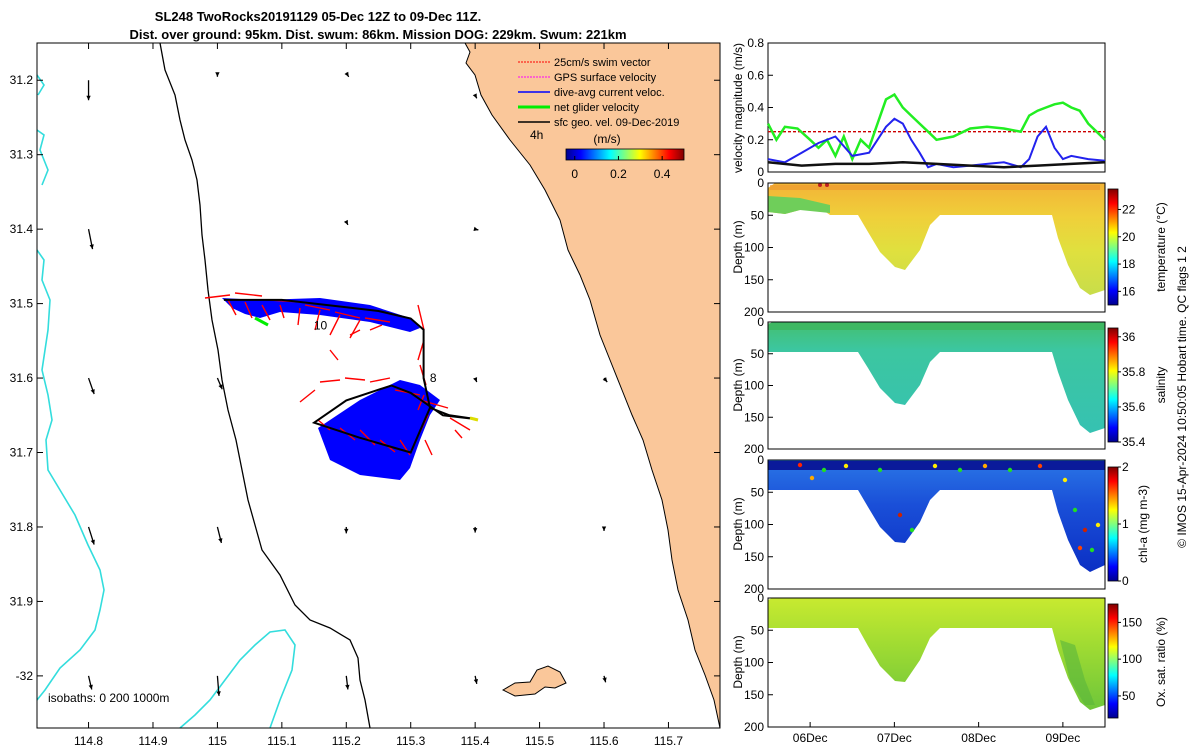 The image size is (1200, 750). What do you see at coordinates (738, 523) in the screenshot?
I see `chl-ylabel: Depth (m)` at bounding box center [738, 523].